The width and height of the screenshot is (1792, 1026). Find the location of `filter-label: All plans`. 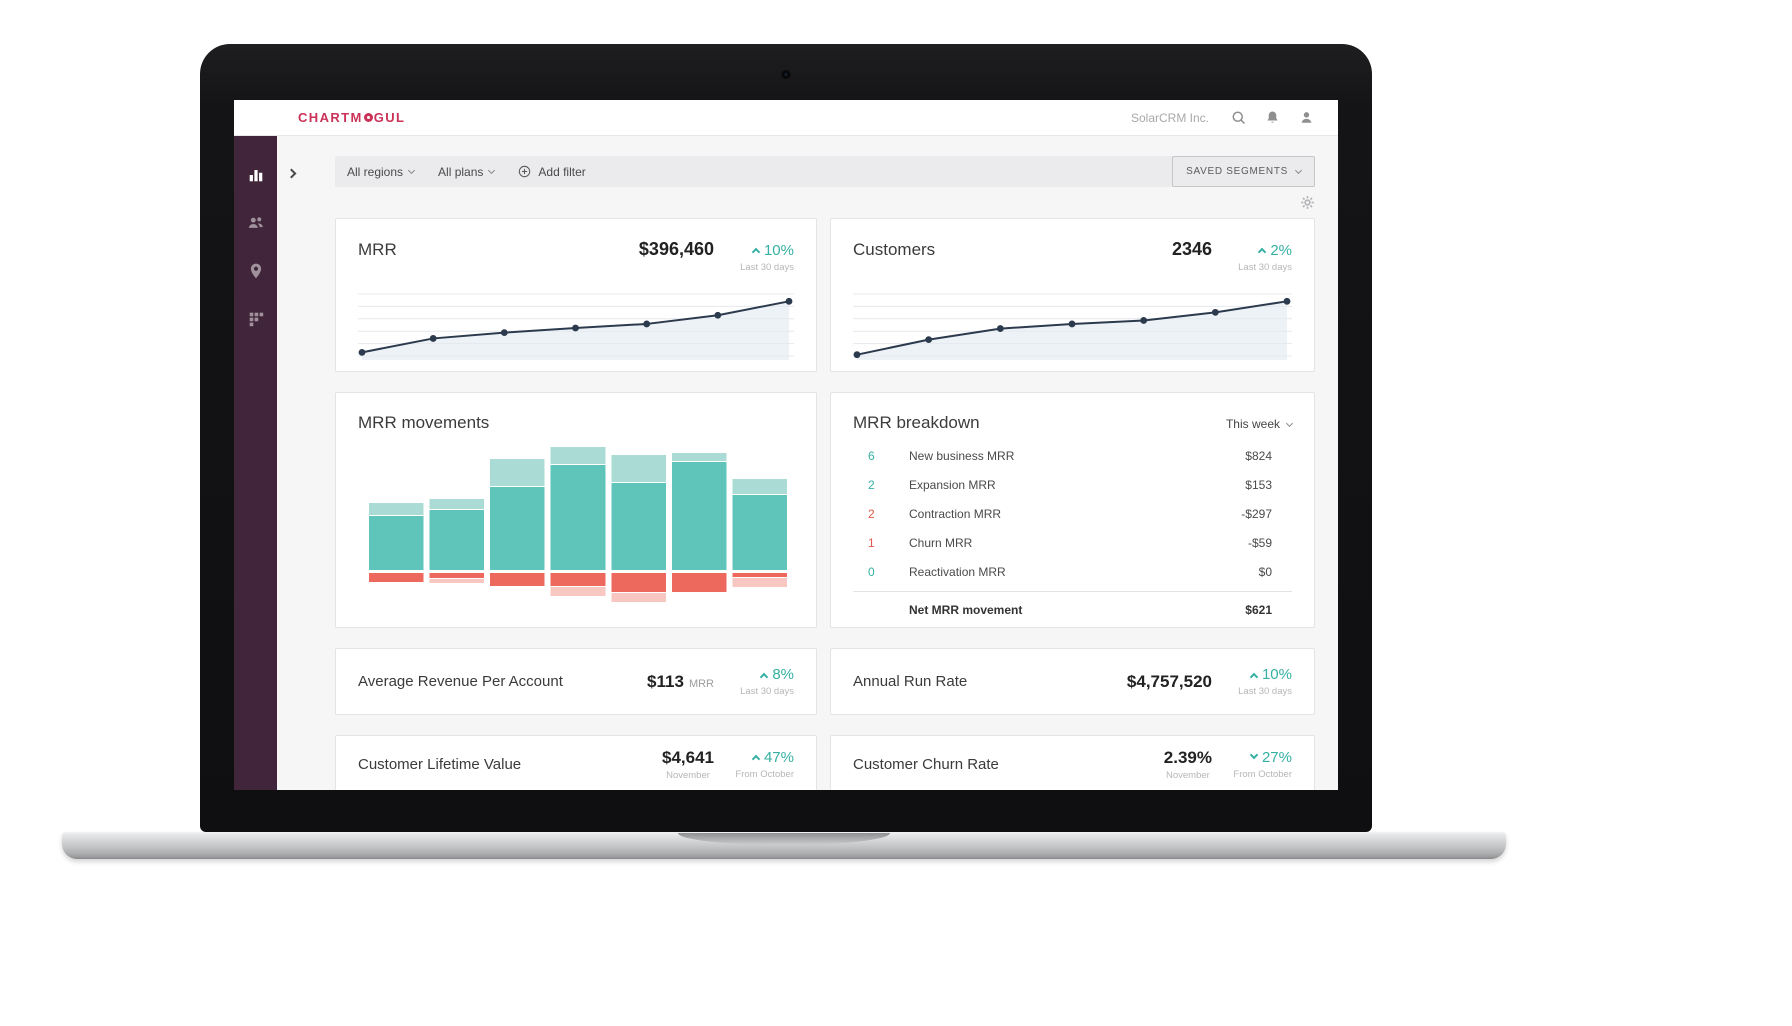

filter-label: All plans is located at coordinates (461, 171).